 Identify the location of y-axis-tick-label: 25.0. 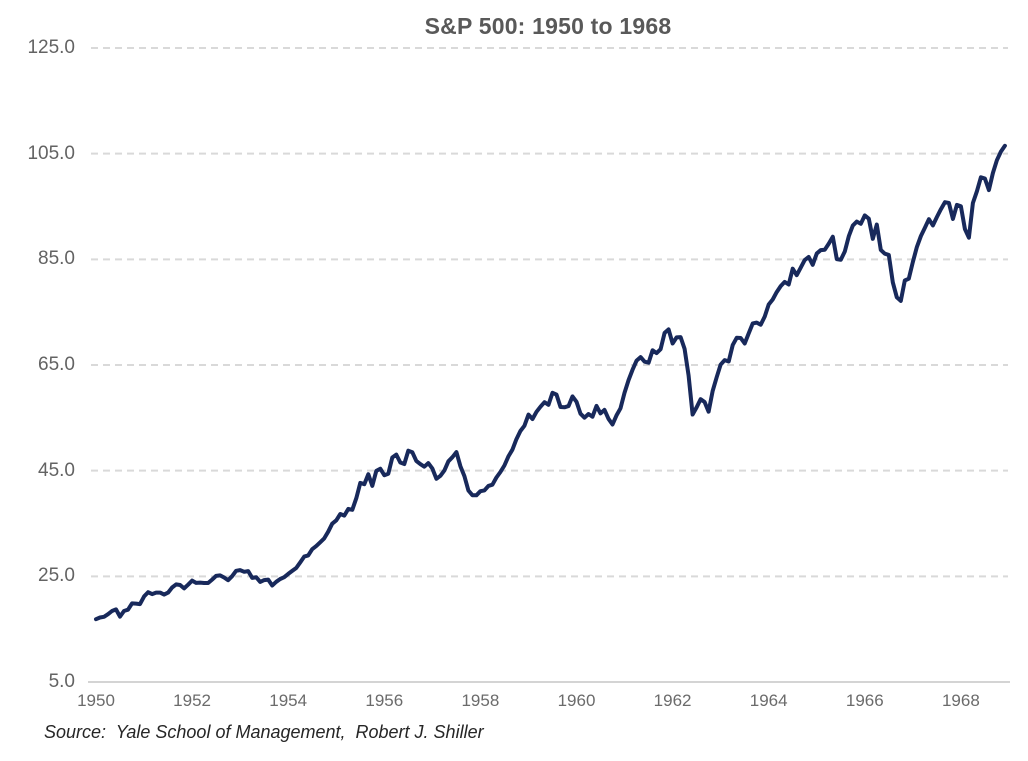
(56, 576).